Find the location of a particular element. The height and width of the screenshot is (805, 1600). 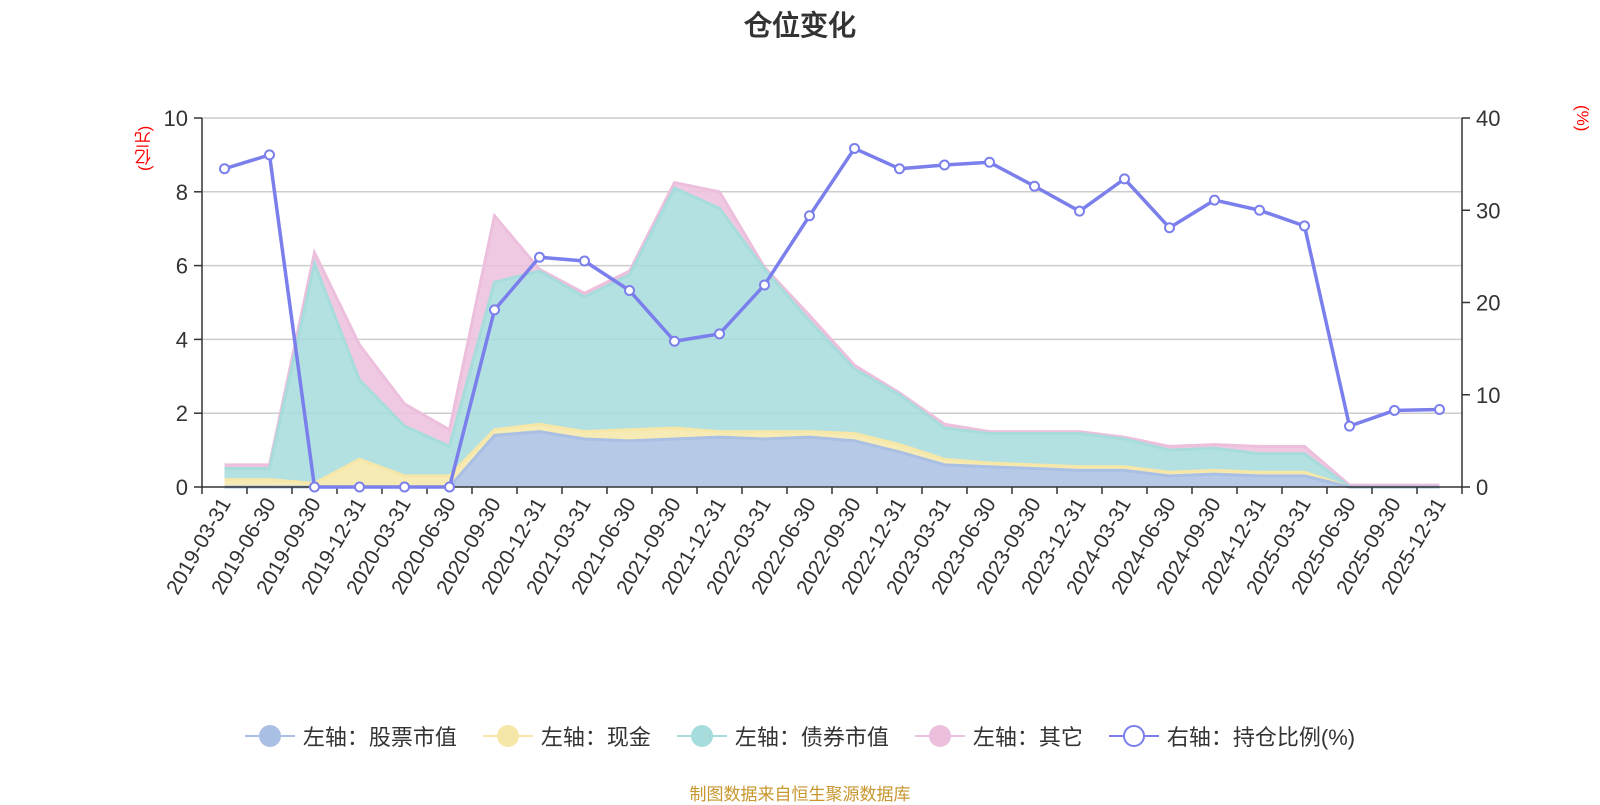

right-tick-label-1: 10 is located at coordinates (1488, 395).